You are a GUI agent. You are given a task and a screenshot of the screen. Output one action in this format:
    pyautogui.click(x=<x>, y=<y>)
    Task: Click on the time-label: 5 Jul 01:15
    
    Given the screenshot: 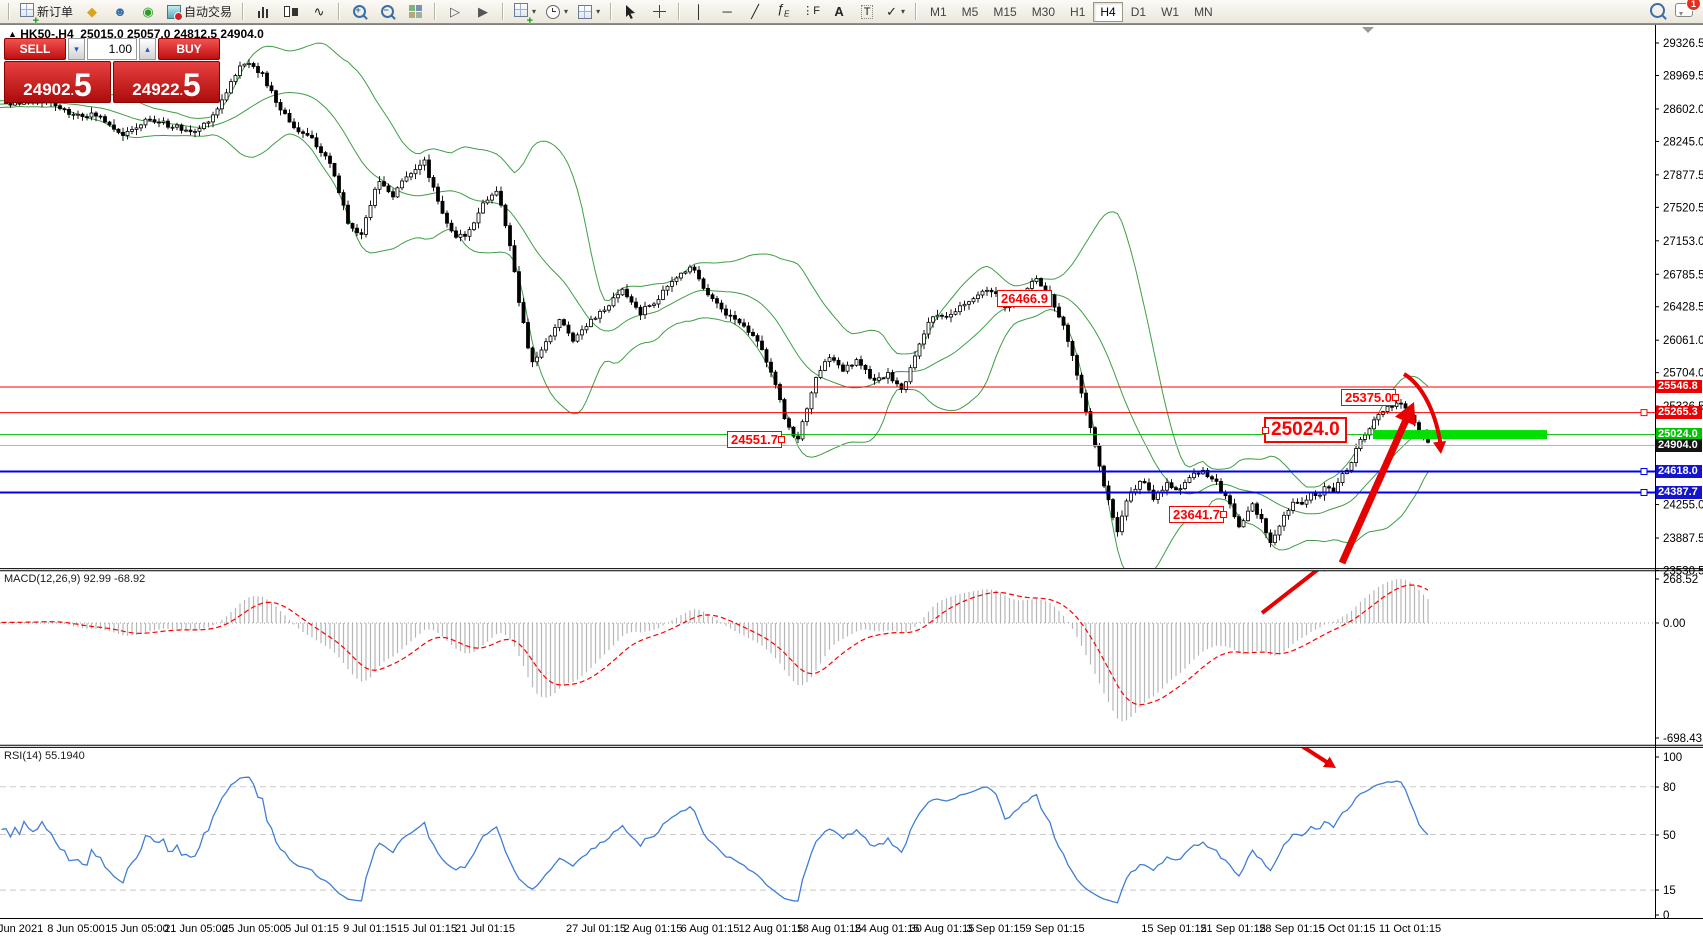 What is the action you would take?
    pyautogui.click(x=312, y=929)
    